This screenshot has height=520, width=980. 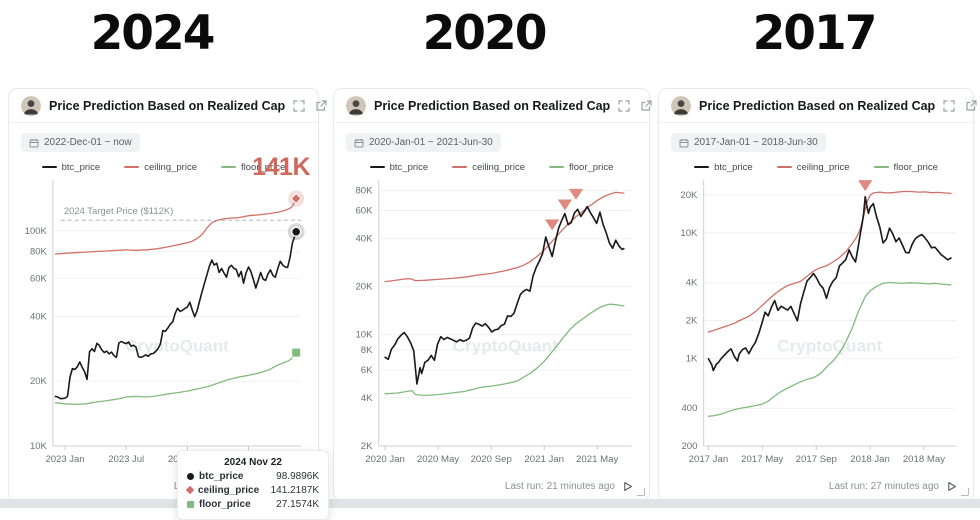 I want to click on date-range-text: 2020-Jan-01 ~ 2021-Jun-30, so click(x=431, y=142).